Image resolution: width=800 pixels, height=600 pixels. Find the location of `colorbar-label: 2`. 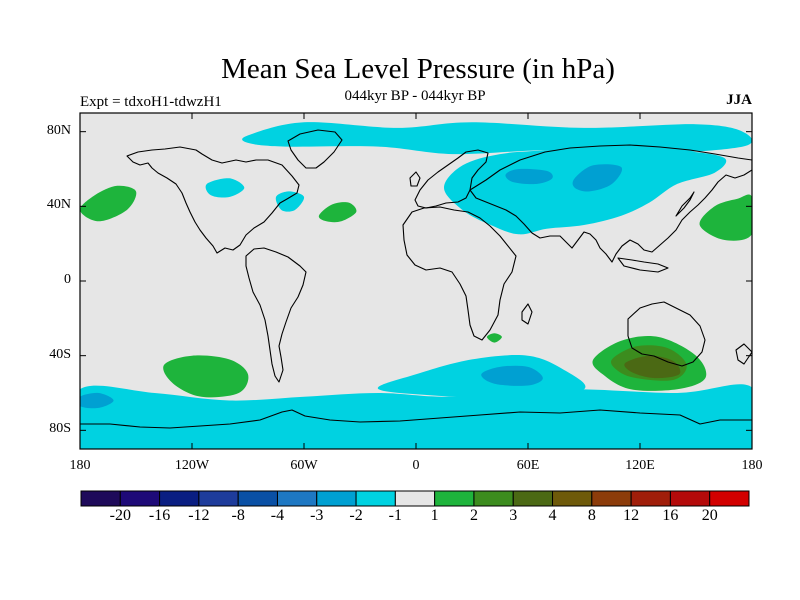

colorbar-label: 2 is located at coordinates (473, 515).